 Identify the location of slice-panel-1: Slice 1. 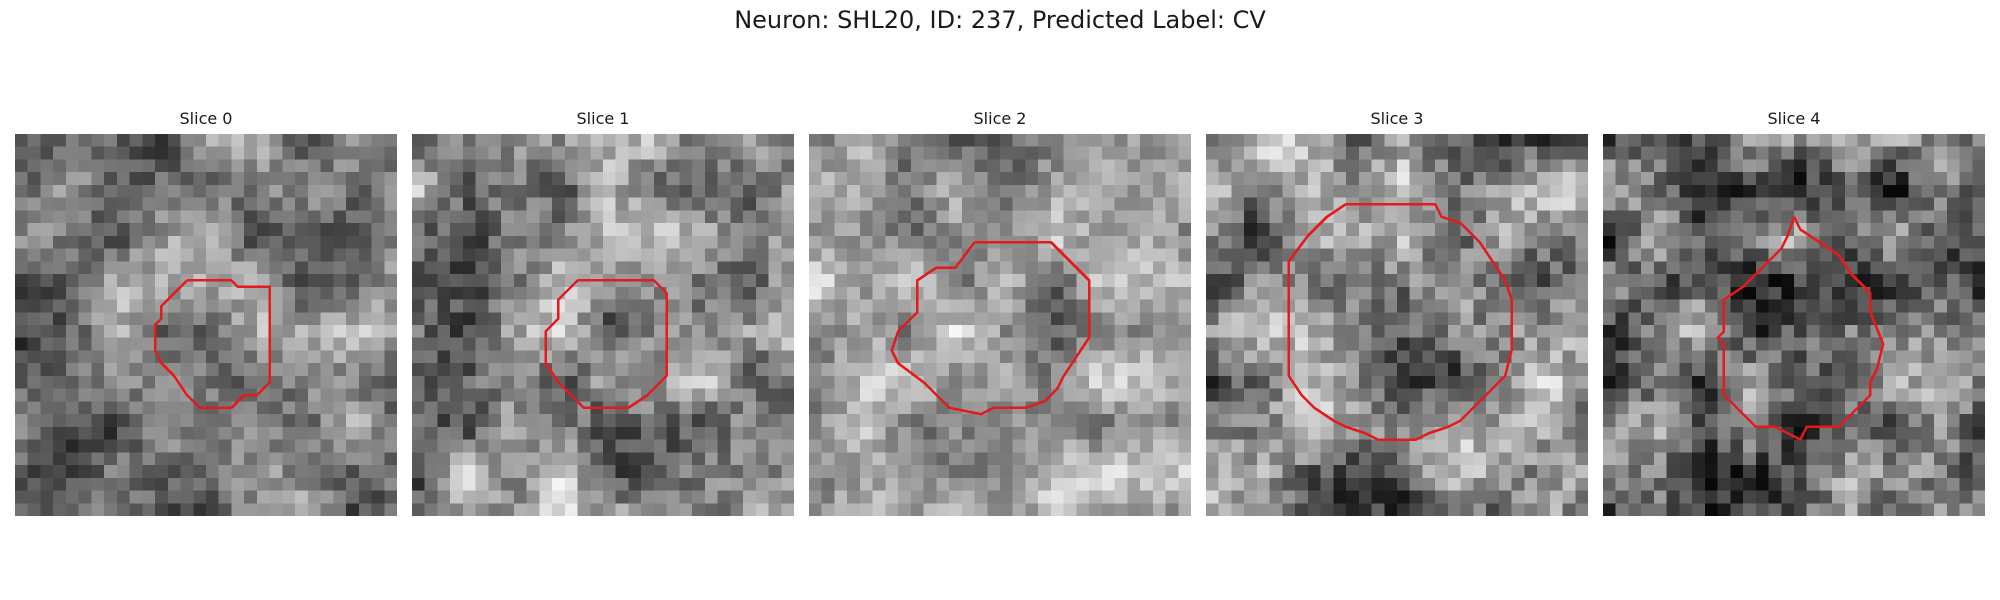
(603, 312).